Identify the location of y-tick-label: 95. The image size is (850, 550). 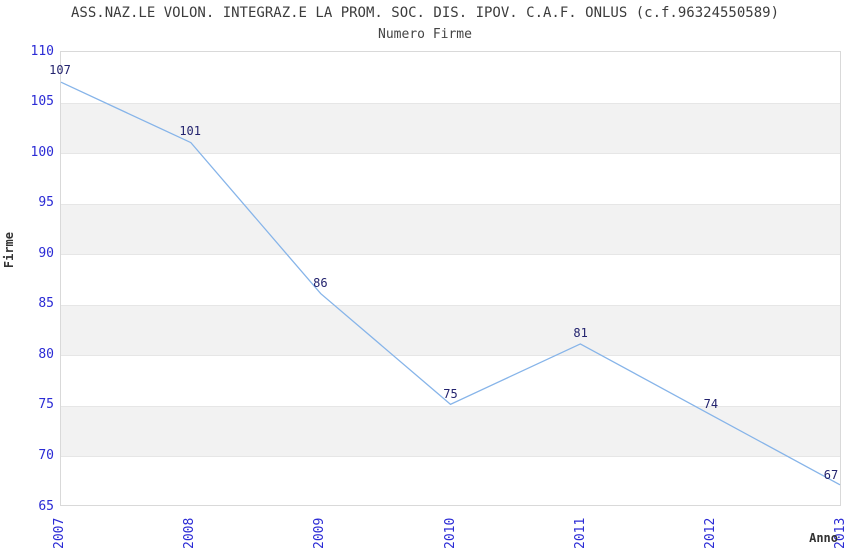
(46, 203).